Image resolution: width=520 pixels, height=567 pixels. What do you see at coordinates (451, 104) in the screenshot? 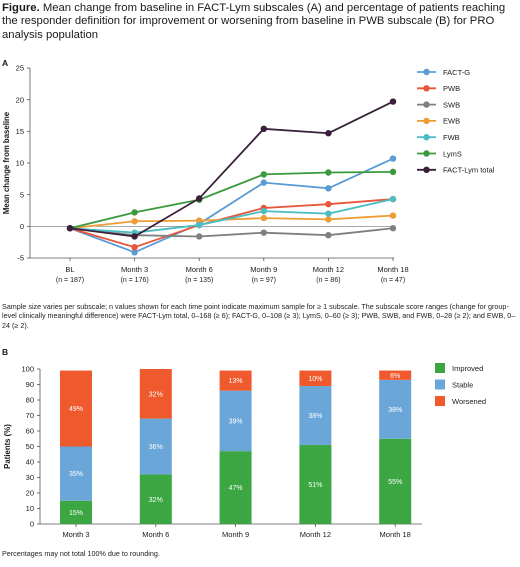
I see `legend-label: SWB` at bounding box center [451, 104].